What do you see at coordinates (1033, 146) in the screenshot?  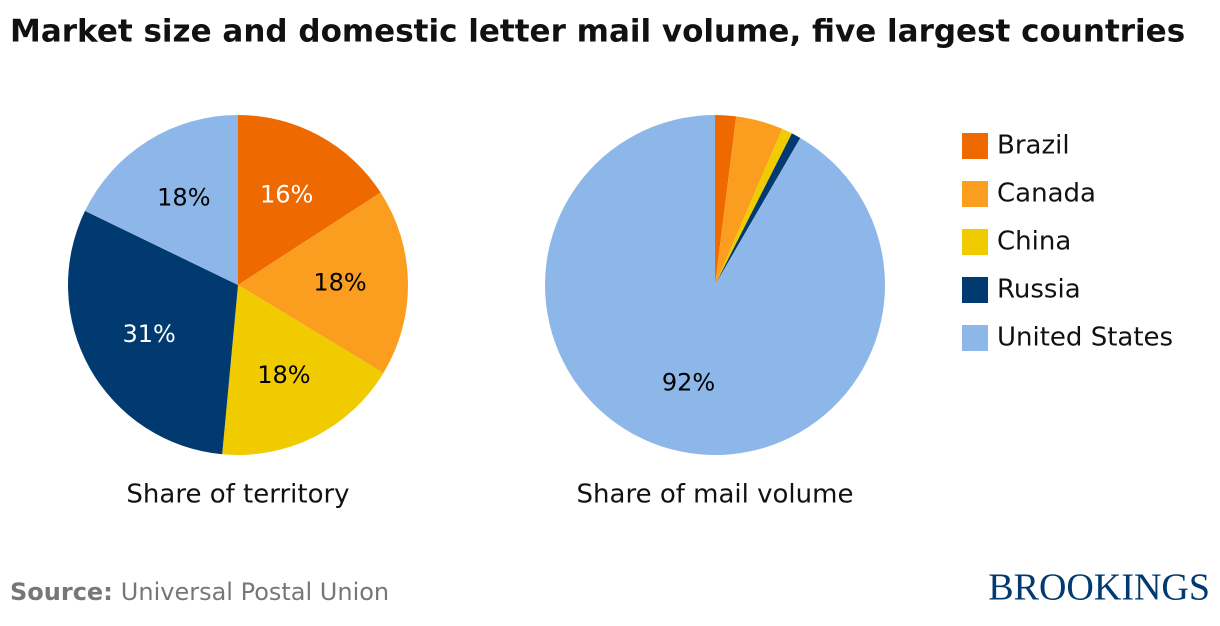 I see `legend-label: Brazil` at bounding box center [1033, 146].